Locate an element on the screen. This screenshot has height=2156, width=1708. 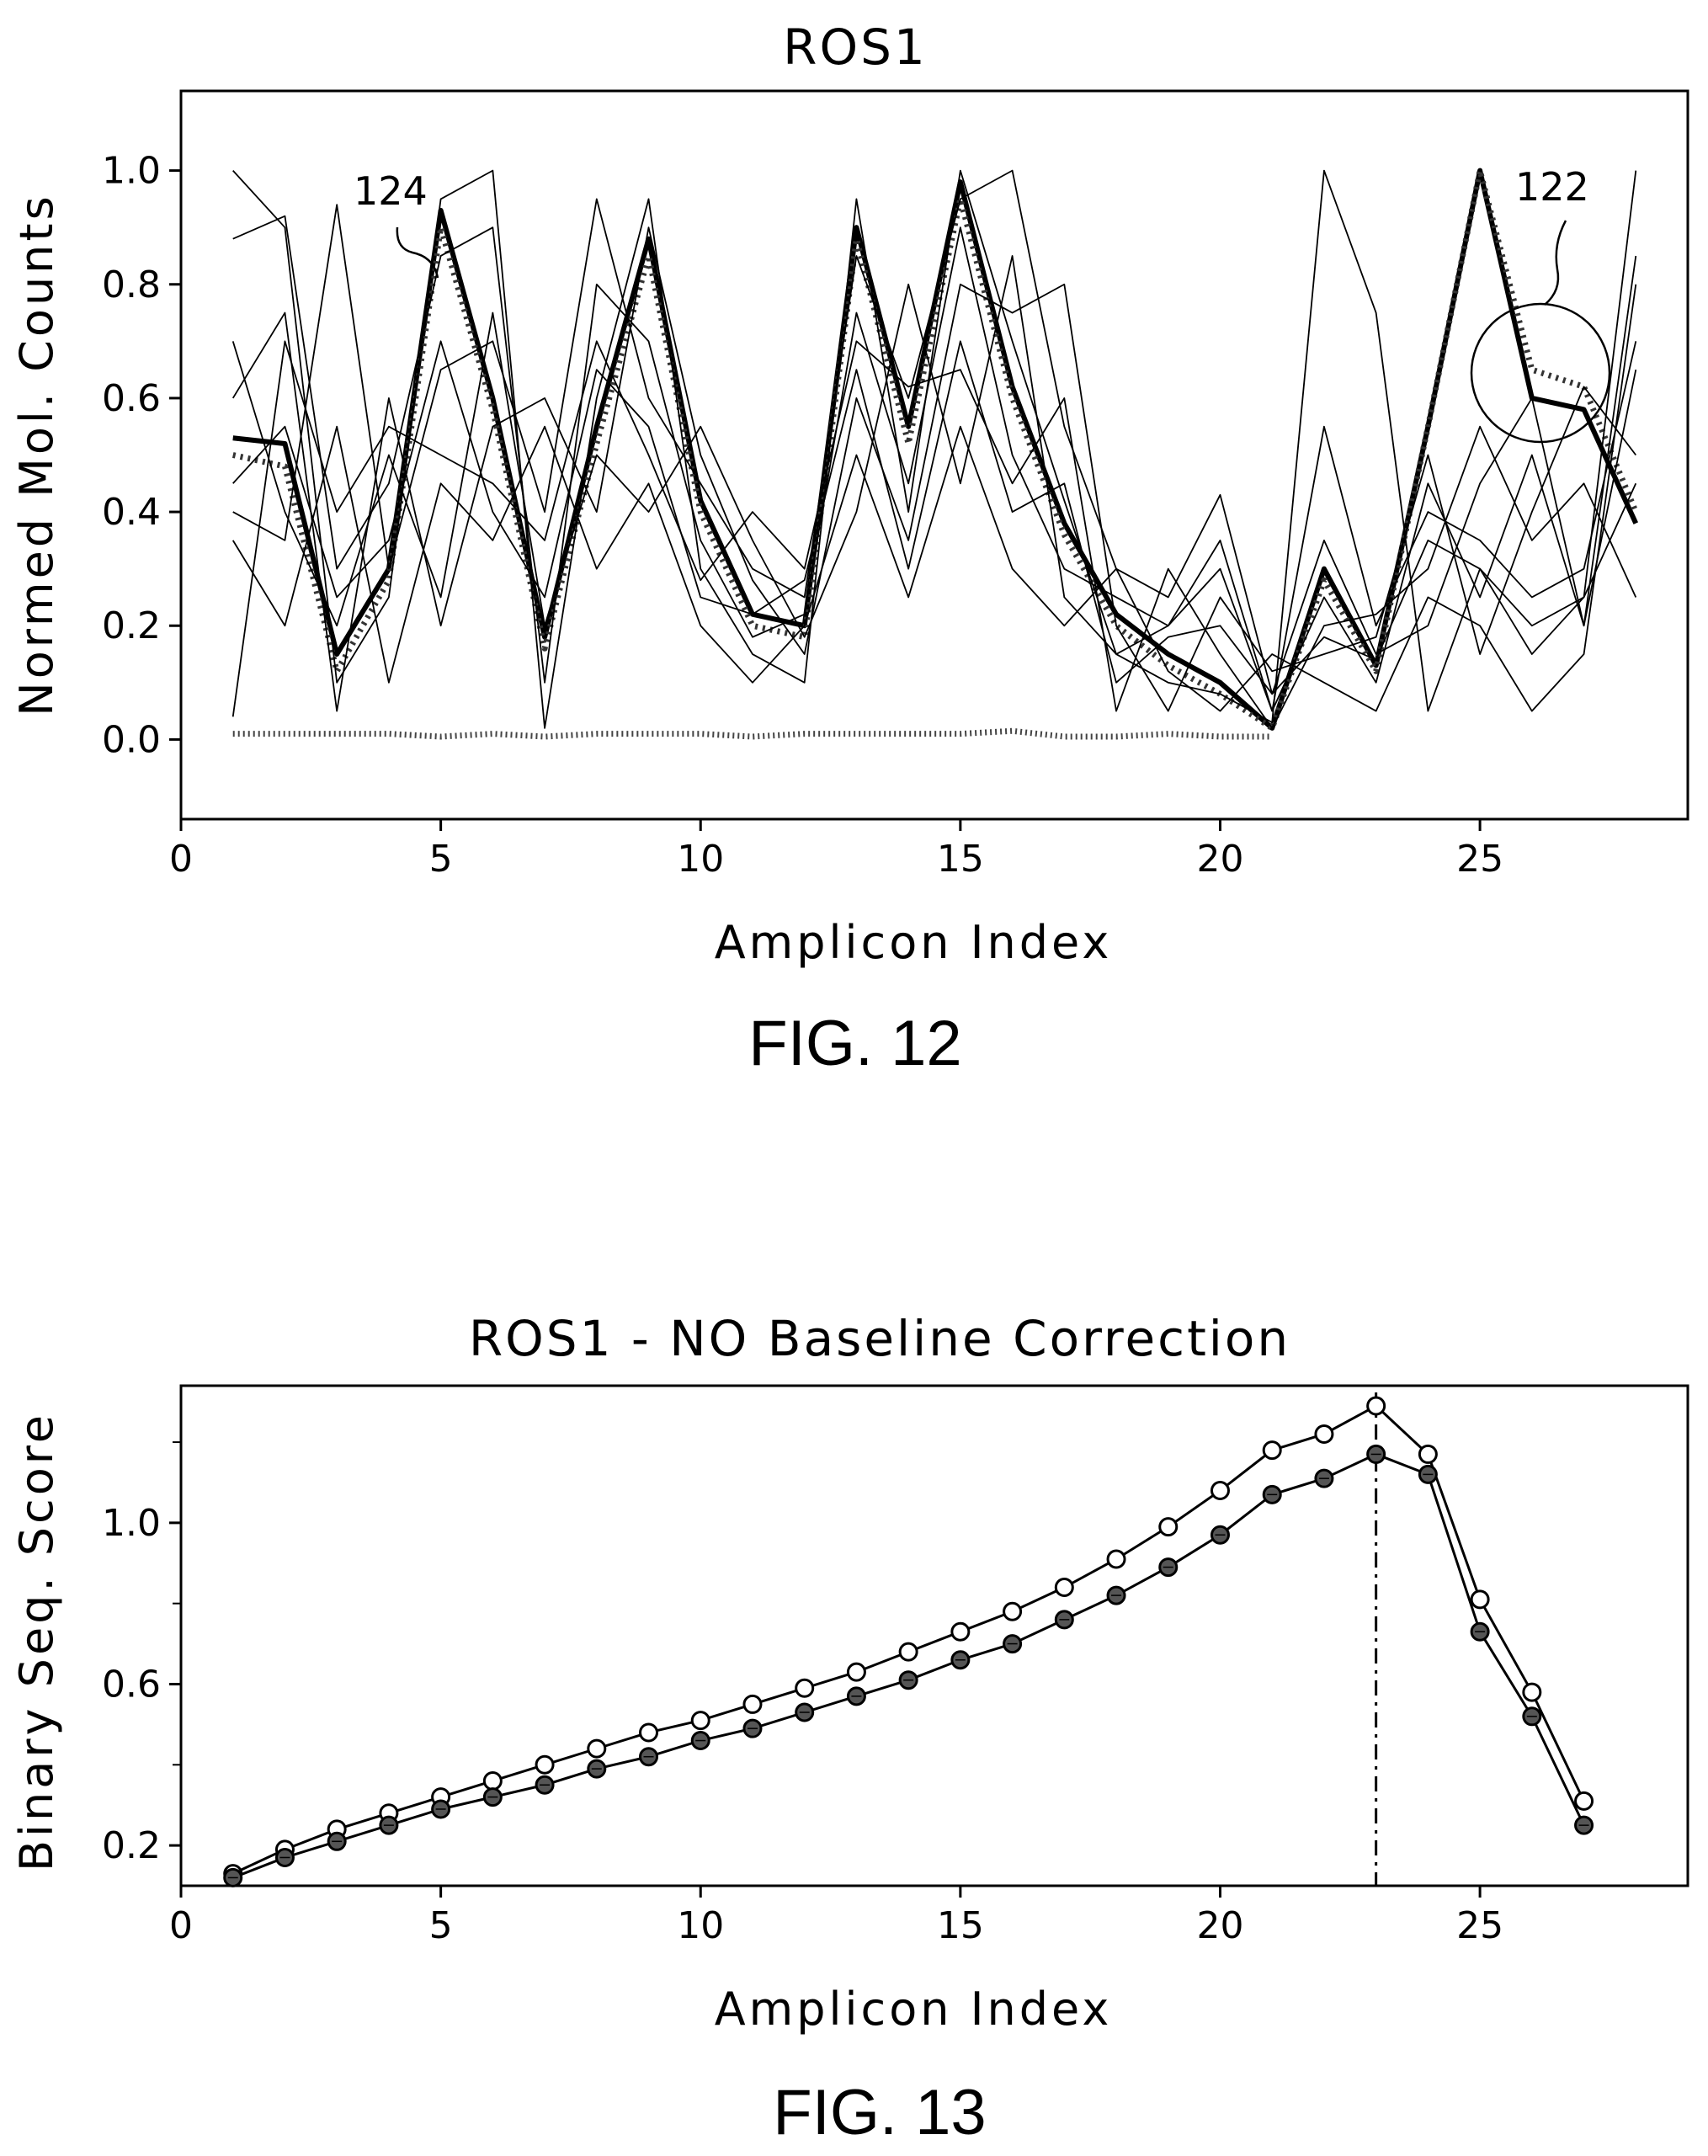
chart1-x-axis-label: Amplicon Index is located at coordinates (914, 943).